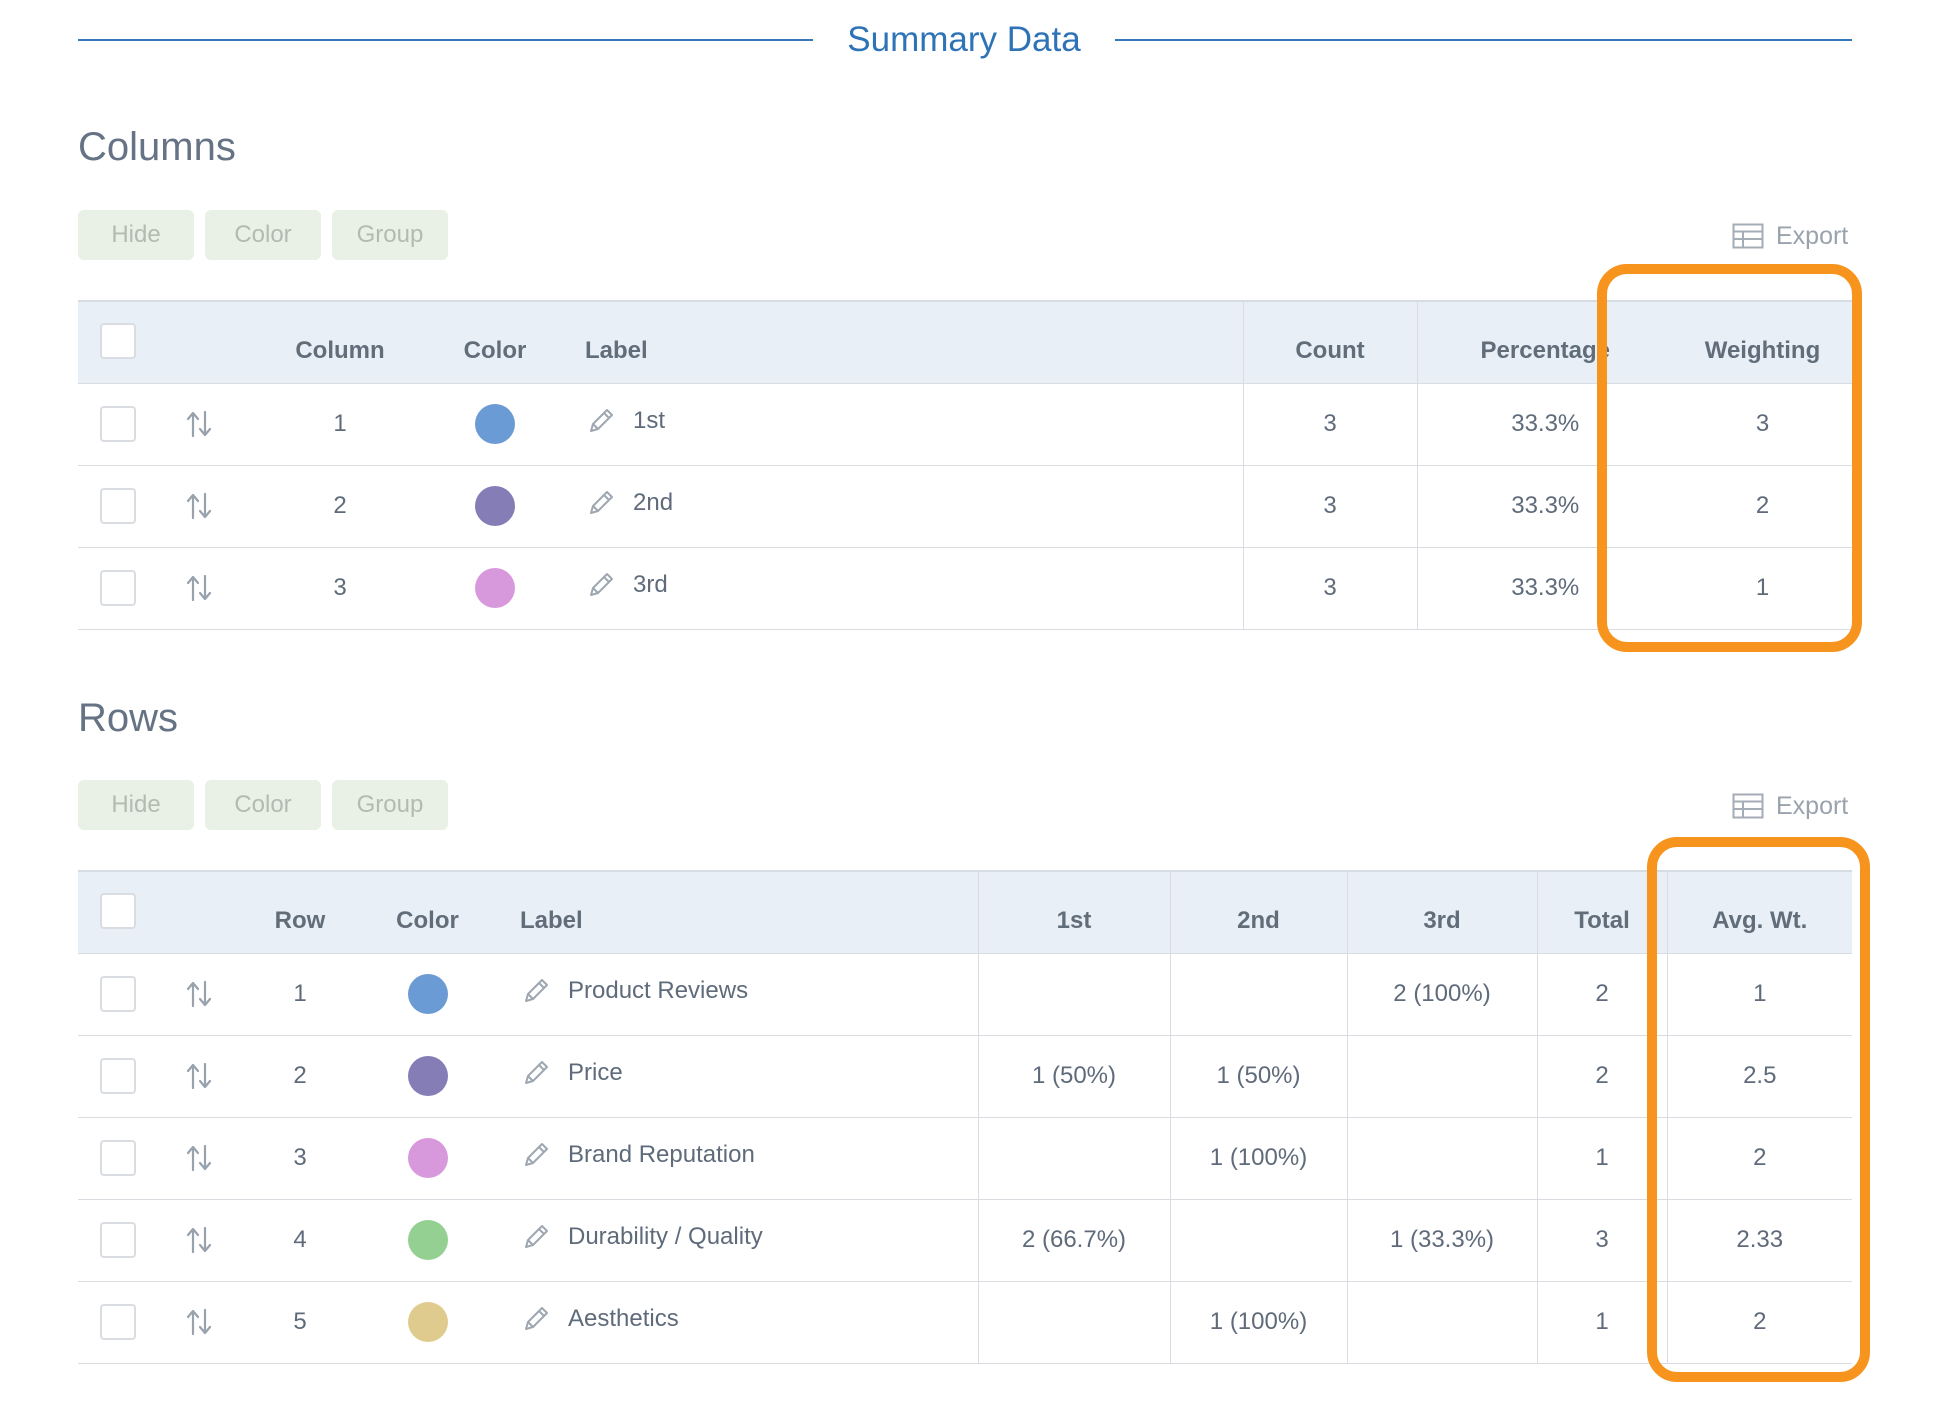  Describe the element at coordinates (1762, 423) in the screenshot. I see `weighting-value: 3` at that location.